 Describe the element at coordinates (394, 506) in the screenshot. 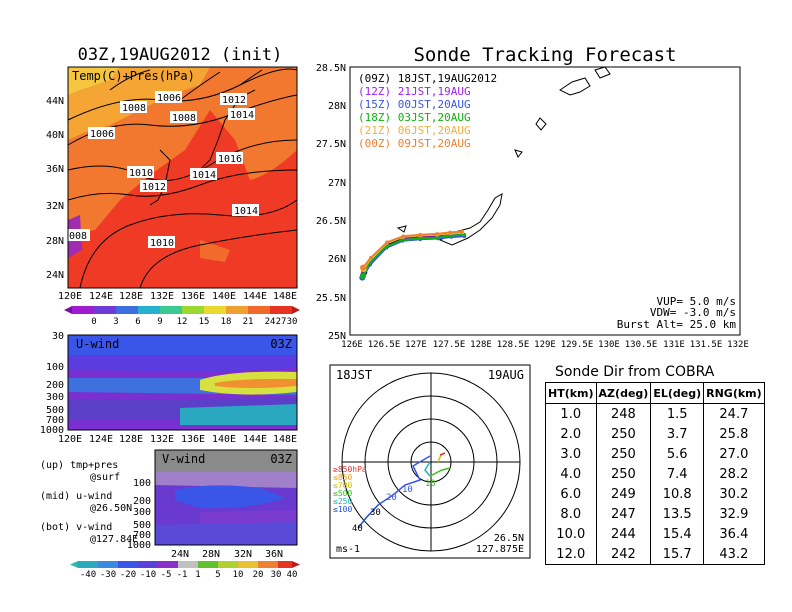

I see `hodograph-labels: 10 10 20 30 40` at that location.